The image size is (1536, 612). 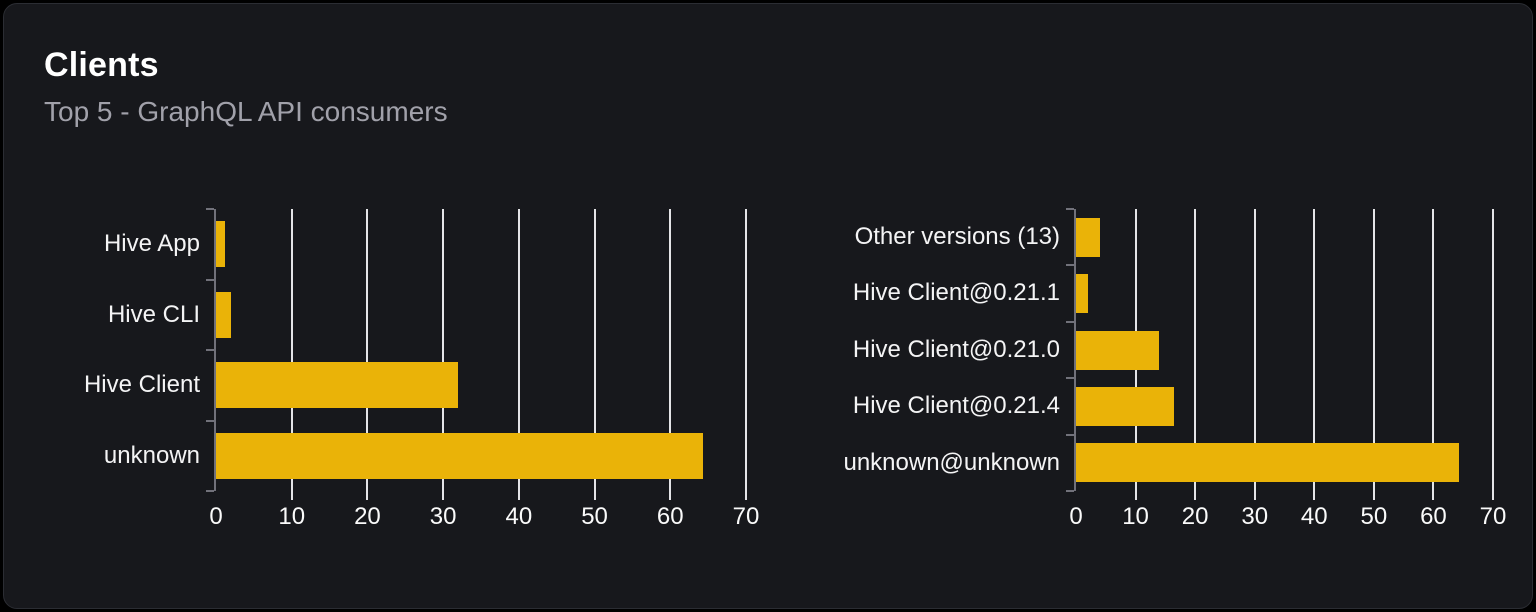 I want to click on category-label: Hive Client@0.21.0, so click(x=956, y=349).